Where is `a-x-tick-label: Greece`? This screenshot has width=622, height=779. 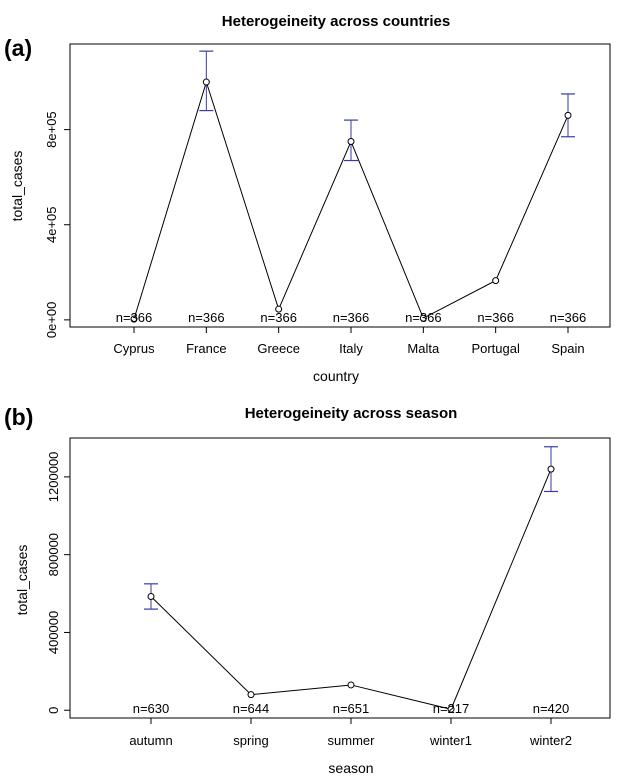 a-x-tick-label: Greece is located at coordinates (278, 348).